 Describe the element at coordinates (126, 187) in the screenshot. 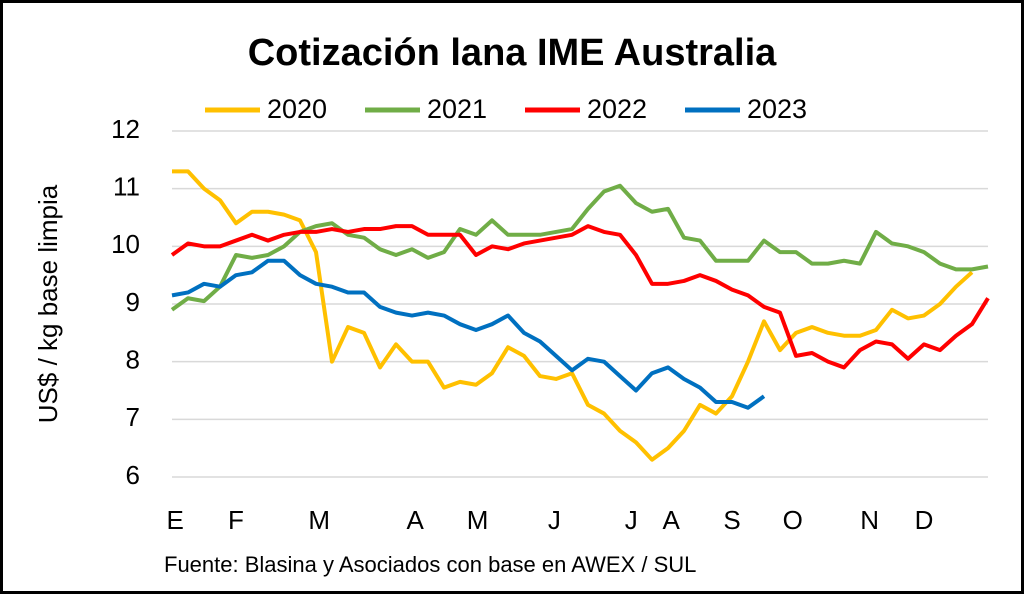

I see `y-tick-label: 11` at that location.